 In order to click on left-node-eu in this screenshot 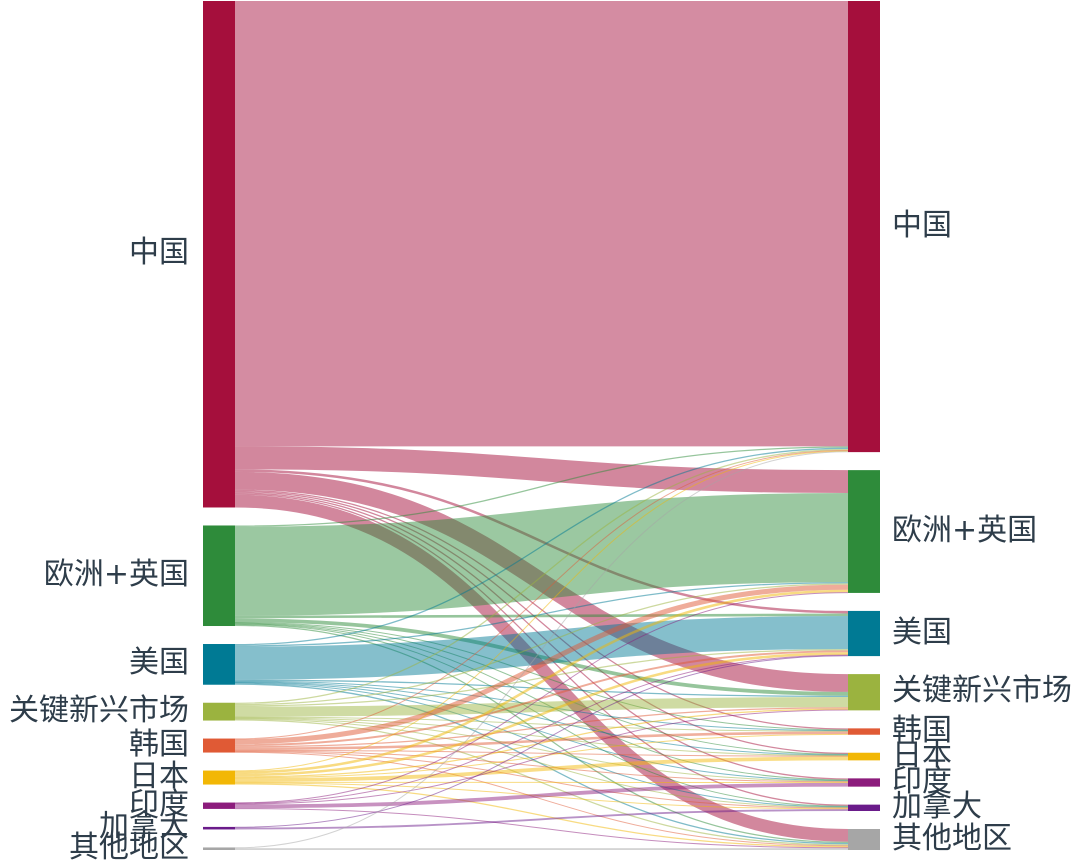, I will do `click(219, 575)`.